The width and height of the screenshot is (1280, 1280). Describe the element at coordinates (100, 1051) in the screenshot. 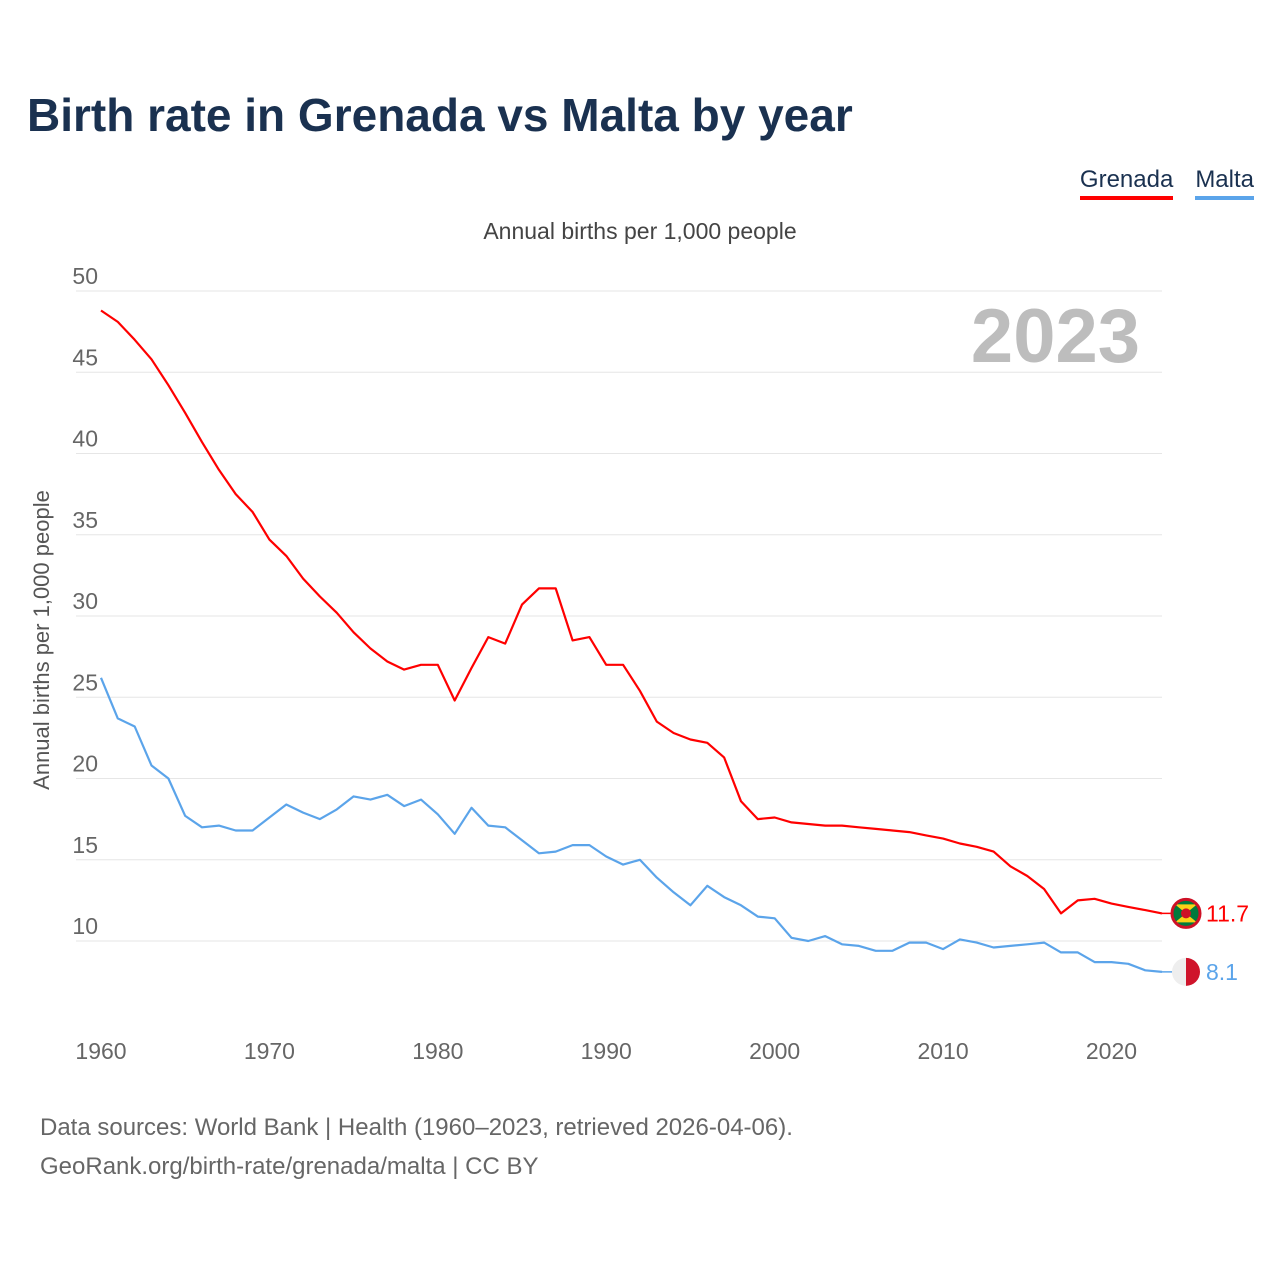

I see `x-tick-label: 1960` at that location.